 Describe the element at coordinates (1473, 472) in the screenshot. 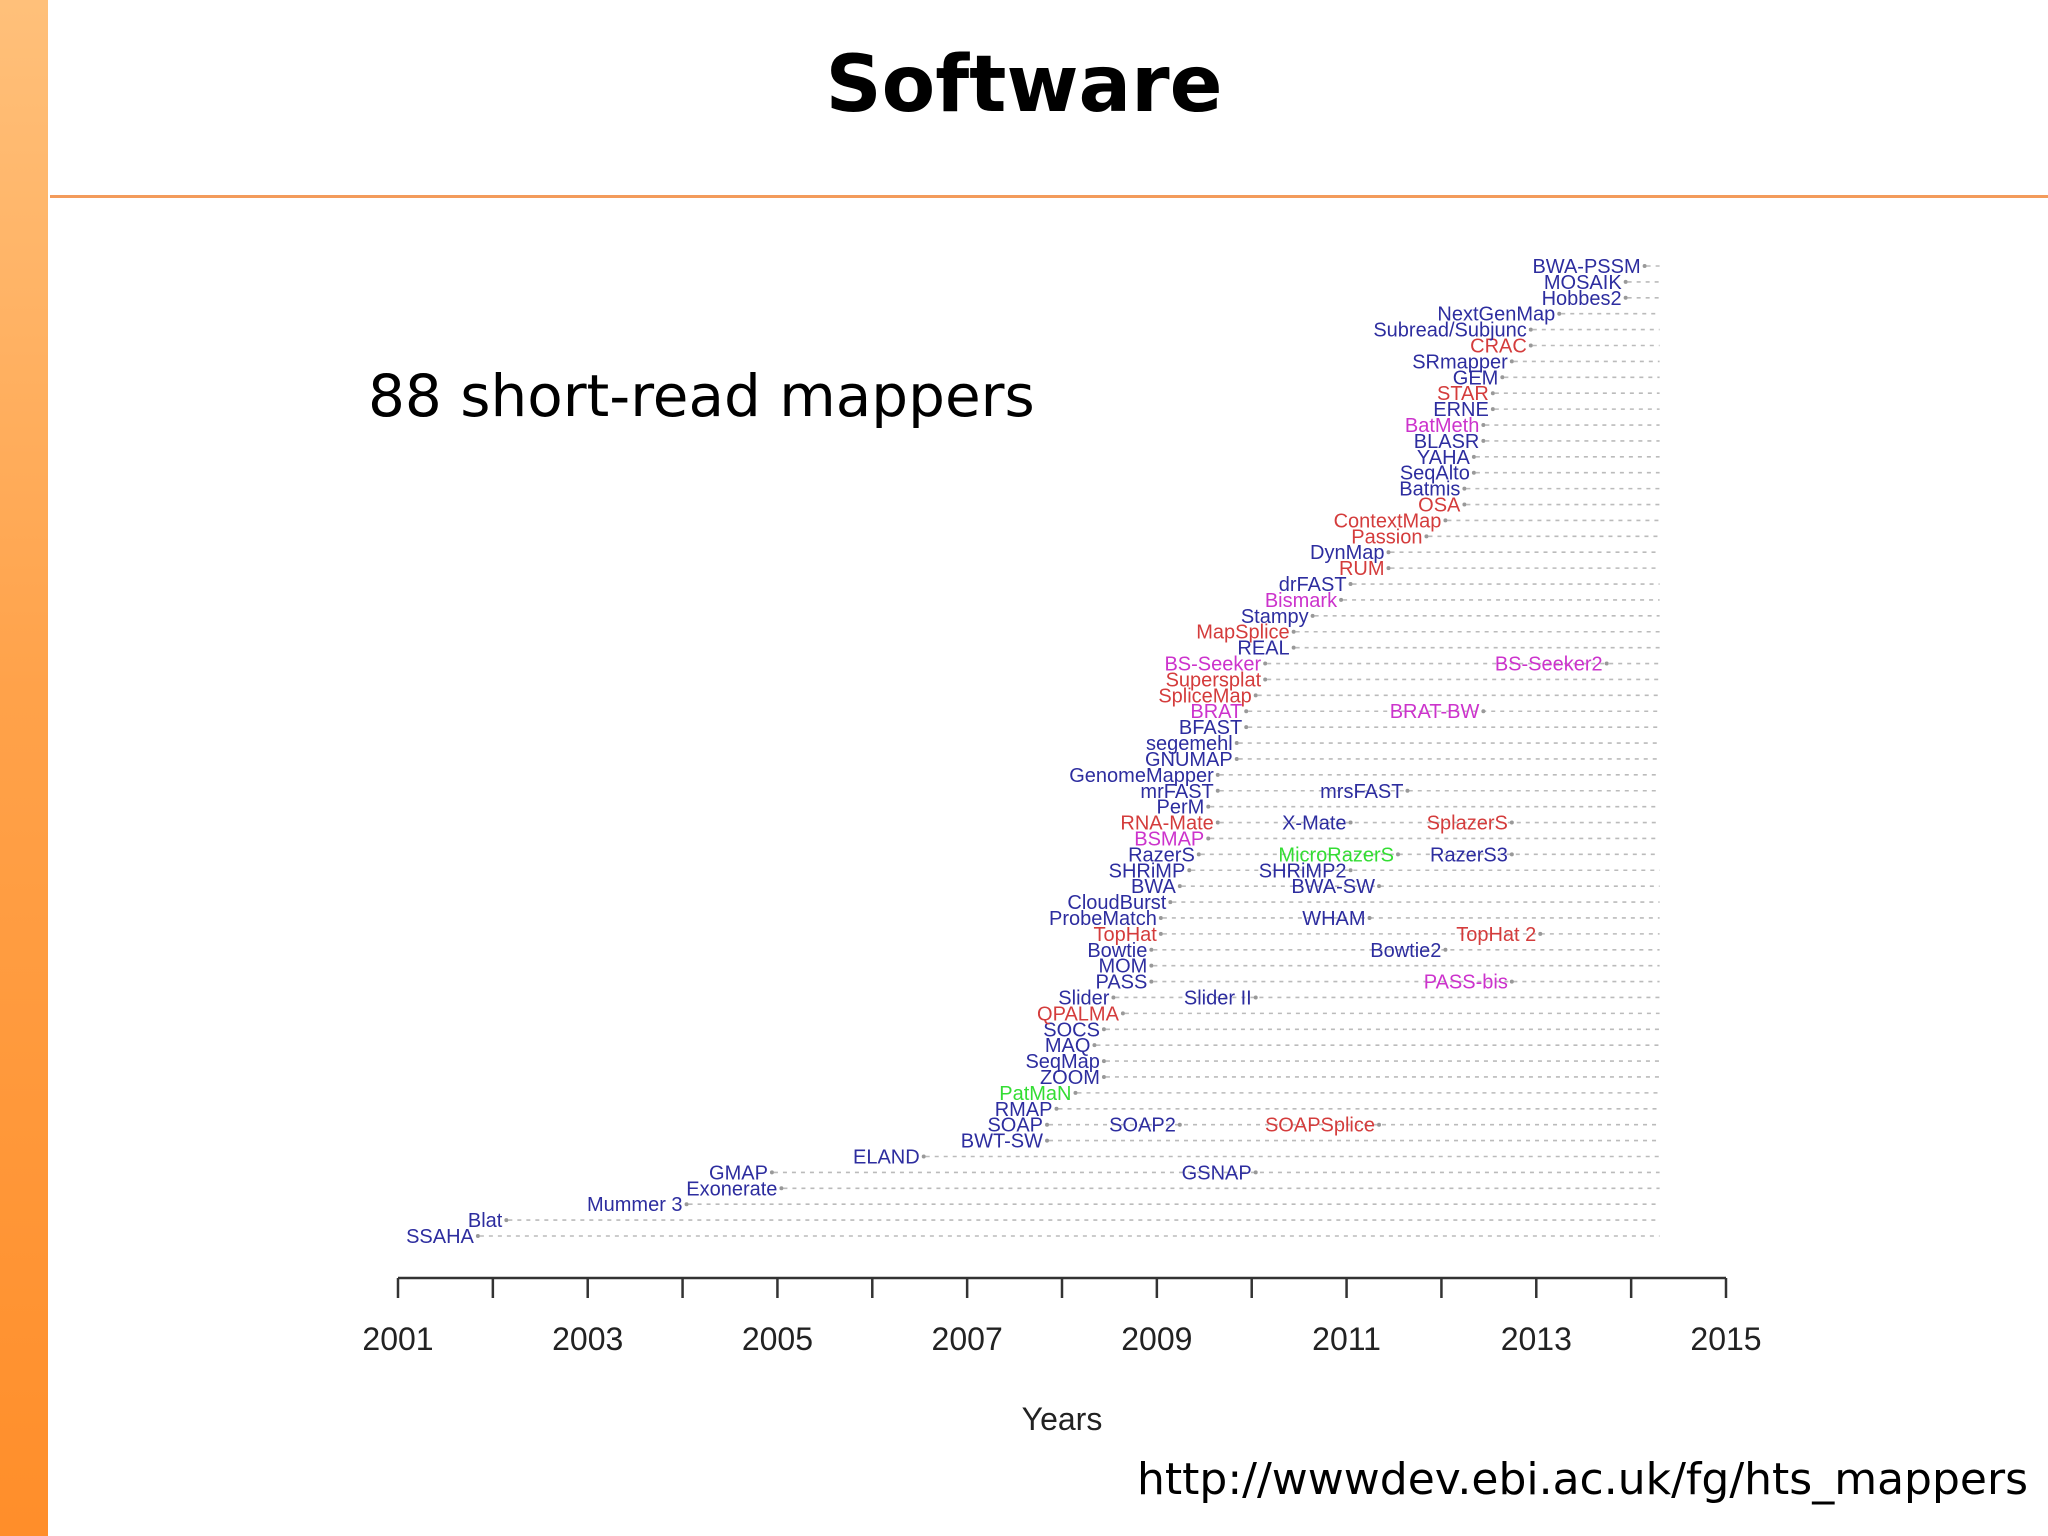

I see `tool-marker-seqalto` at that location.